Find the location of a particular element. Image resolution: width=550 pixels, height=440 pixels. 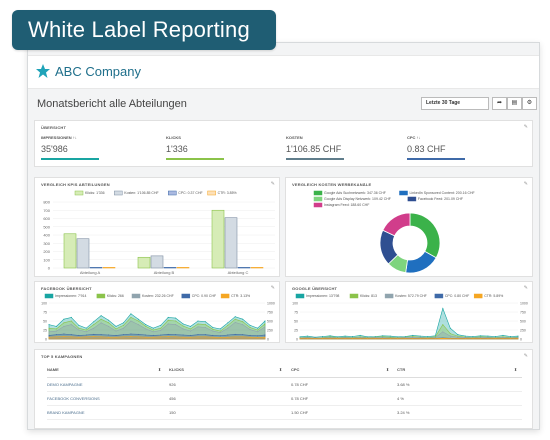

date-range-select: Letzte 30 Tage is located at coordinates (455, 103).